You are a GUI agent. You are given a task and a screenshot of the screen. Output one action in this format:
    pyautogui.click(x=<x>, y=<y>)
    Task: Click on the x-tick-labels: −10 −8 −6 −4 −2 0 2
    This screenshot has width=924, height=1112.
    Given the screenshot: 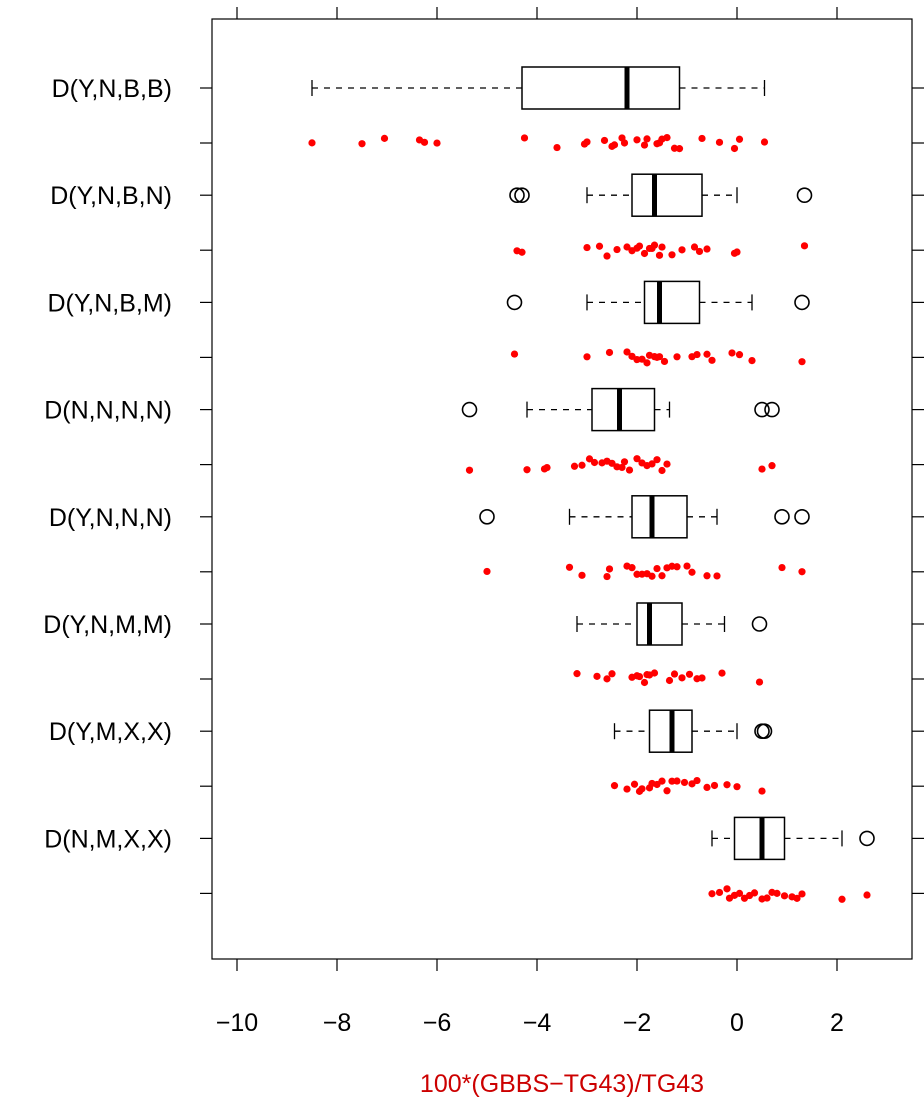 What is the action you would take?
    pyautogui.click(x=530, y=1023)
    